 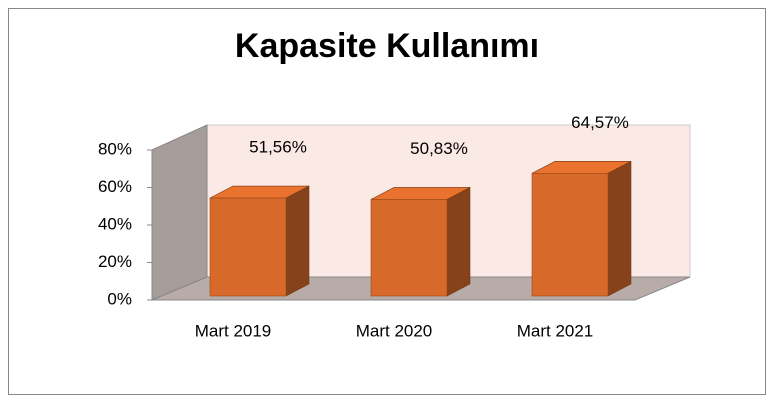 What do you see at coordinates (119, 298) in the screenshot?
I see `y-tick-label: 0%` at bounding box center [119, 298].